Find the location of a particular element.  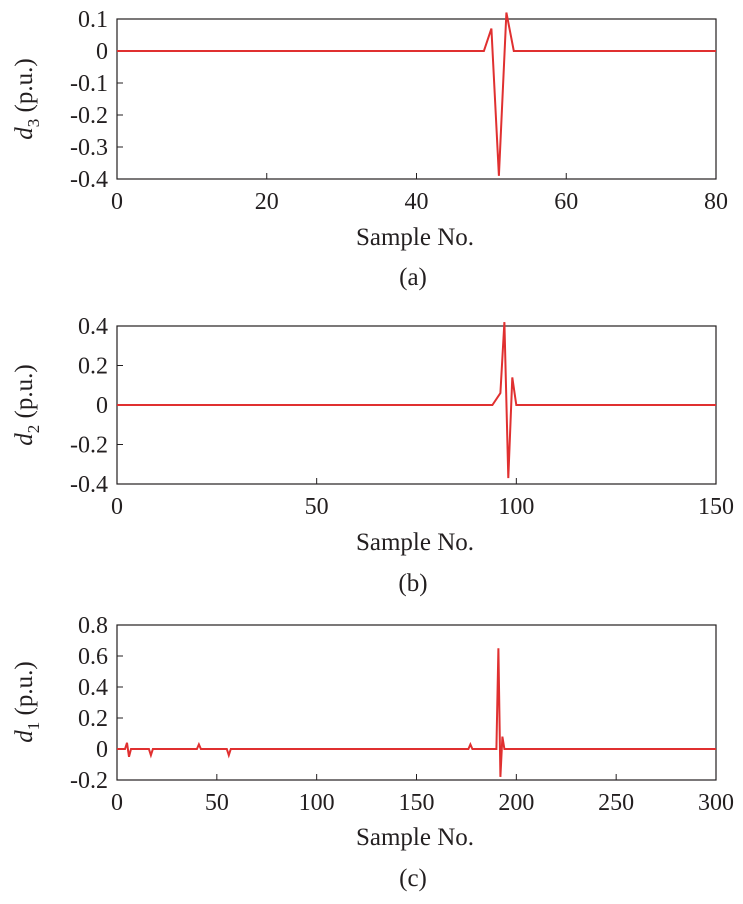

y-tick-label-b-1: 0.2 is located at coordinates (93, 367).